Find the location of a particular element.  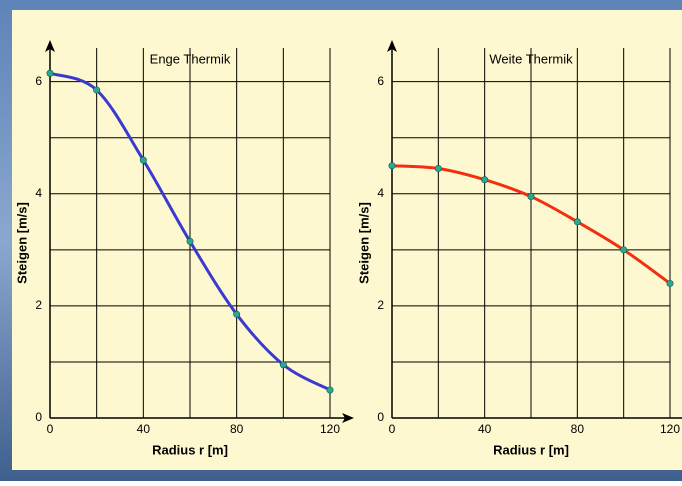

chart-title: Weite Thermik is located at coordinates (531, 58).